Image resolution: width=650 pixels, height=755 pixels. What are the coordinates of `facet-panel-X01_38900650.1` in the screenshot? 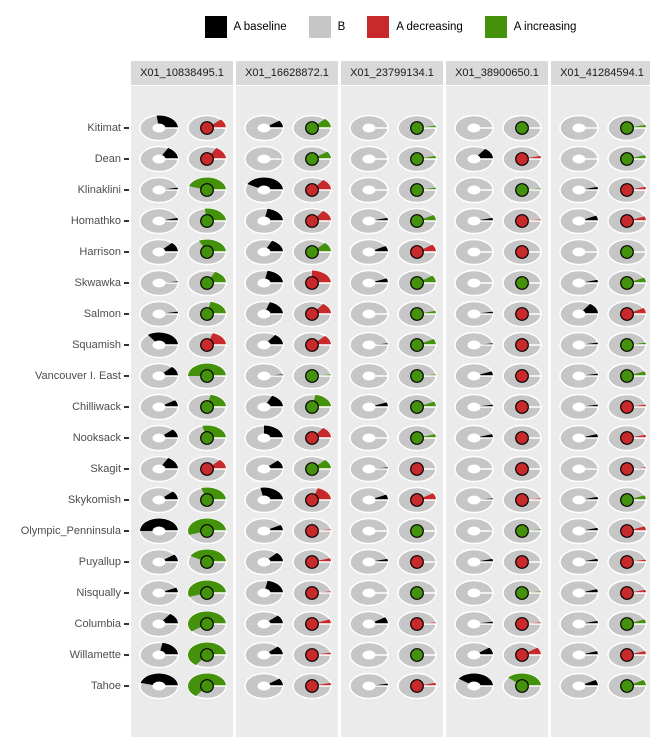 It's located at (497, 411).